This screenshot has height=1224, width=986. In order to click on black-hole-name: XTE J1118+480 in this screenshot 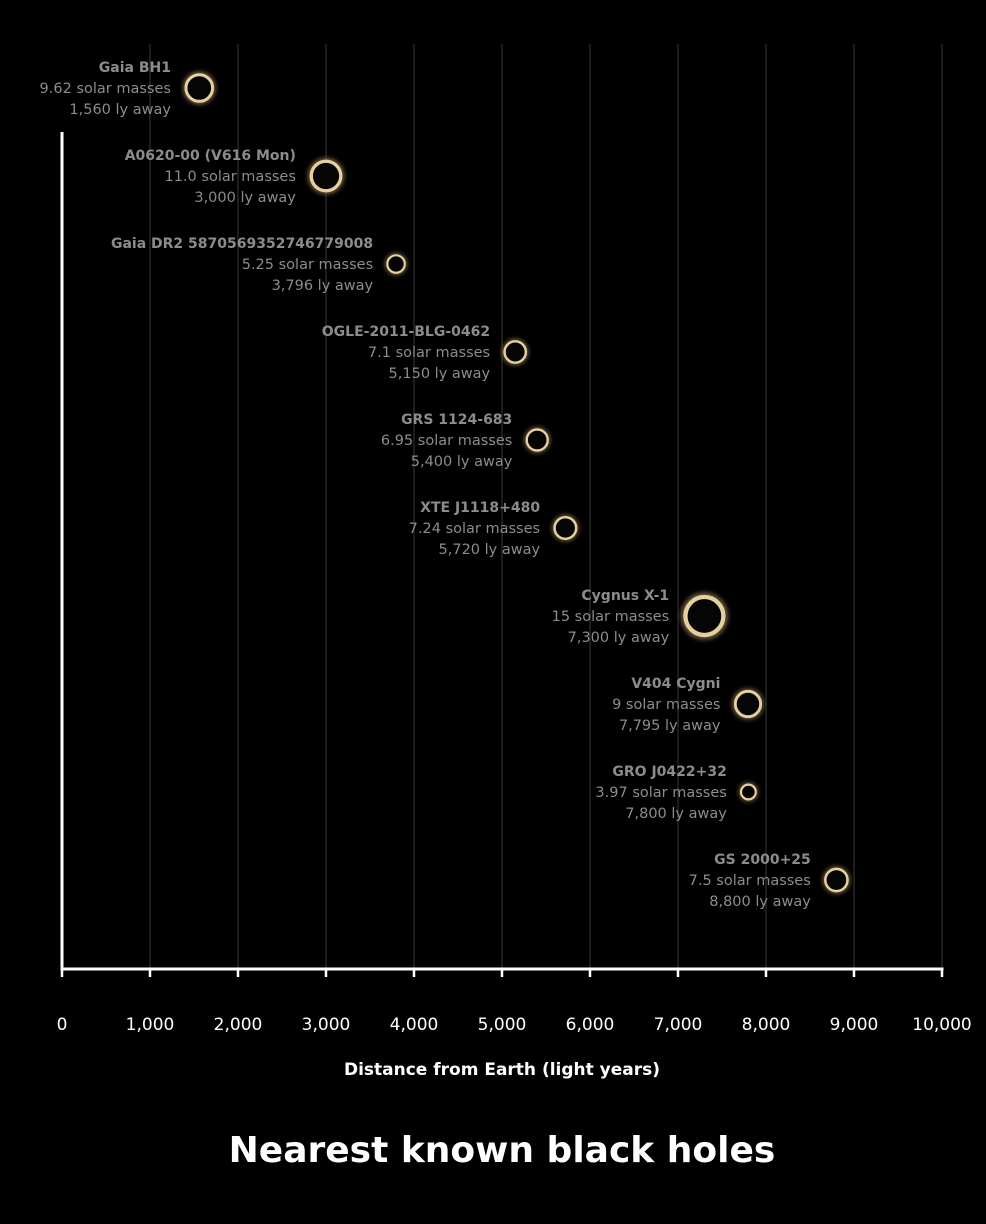, I will do `click(480, 508)`.